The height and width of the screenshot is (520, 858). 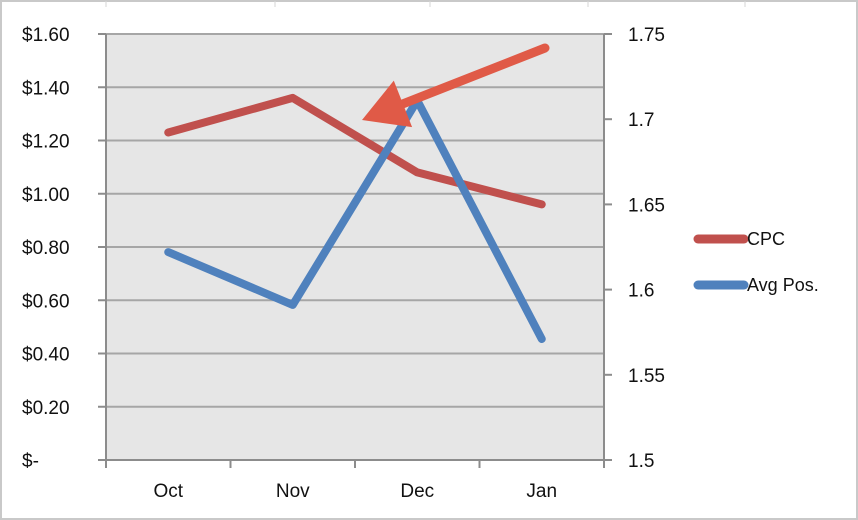 What do you see at coordinates (46, 301) in the screenshot?
I see `y-left-tick-label: $0.60` at bounding box center [46, 301].